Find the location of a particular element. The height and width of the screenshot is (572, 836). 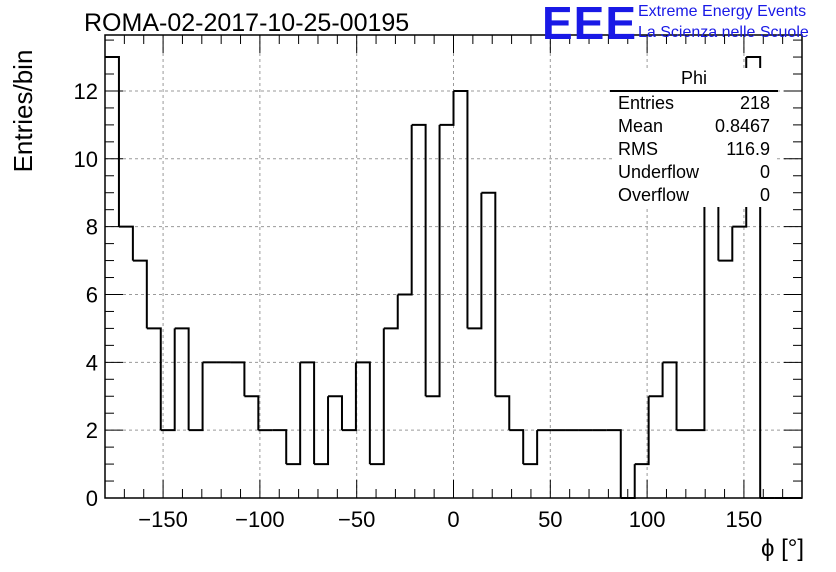

x-tick-label: −100 is located at coordinates (260, 519).